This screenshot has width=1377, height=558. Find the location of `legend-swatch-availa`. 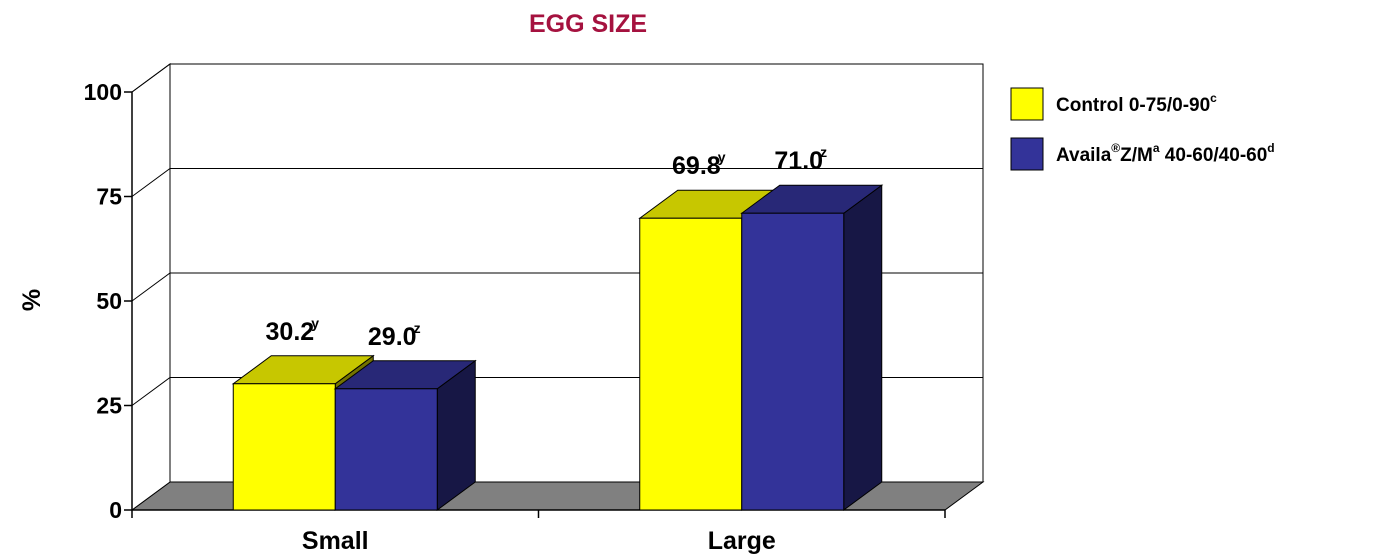

legend-swatch-availa is located at coordinates (1027, 154).